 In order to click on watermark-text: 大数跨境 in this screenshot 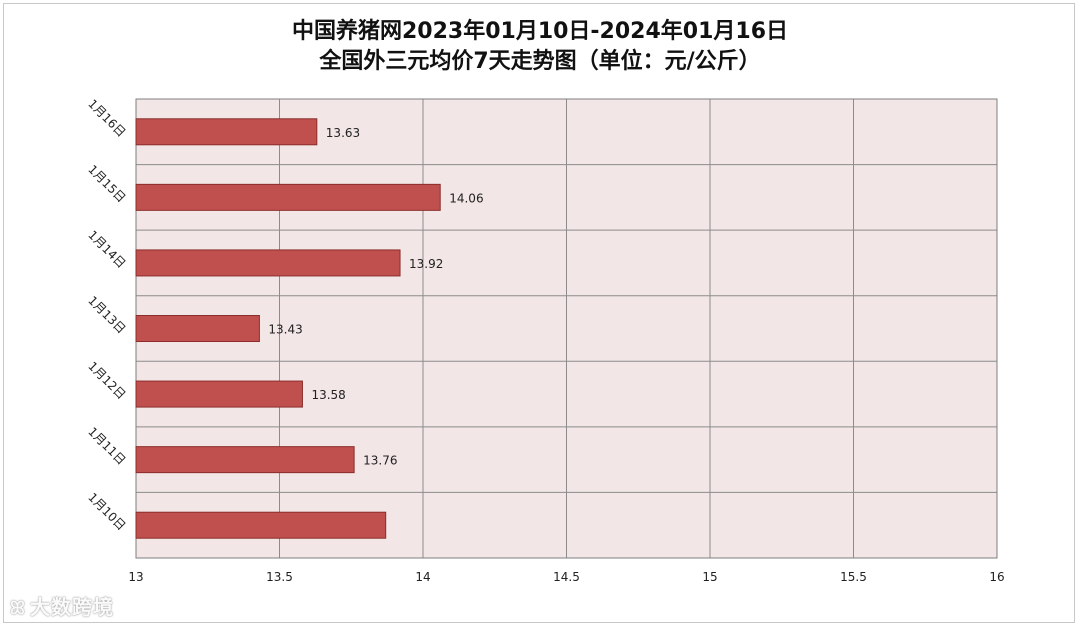, I will do `click(71, 607)`.